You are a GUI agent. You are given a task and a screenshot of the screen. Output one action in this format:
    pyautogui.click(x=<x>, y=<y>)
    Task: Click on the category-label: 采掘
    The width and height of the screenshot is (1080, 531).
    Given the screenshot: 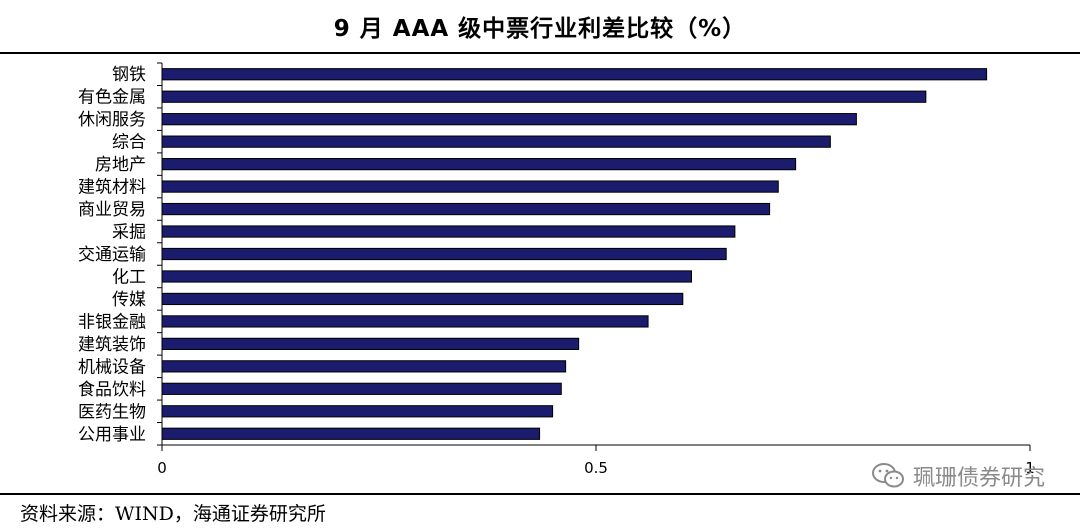 What is the action you would take?
    pyautogui.click(x=129, y=233)
    